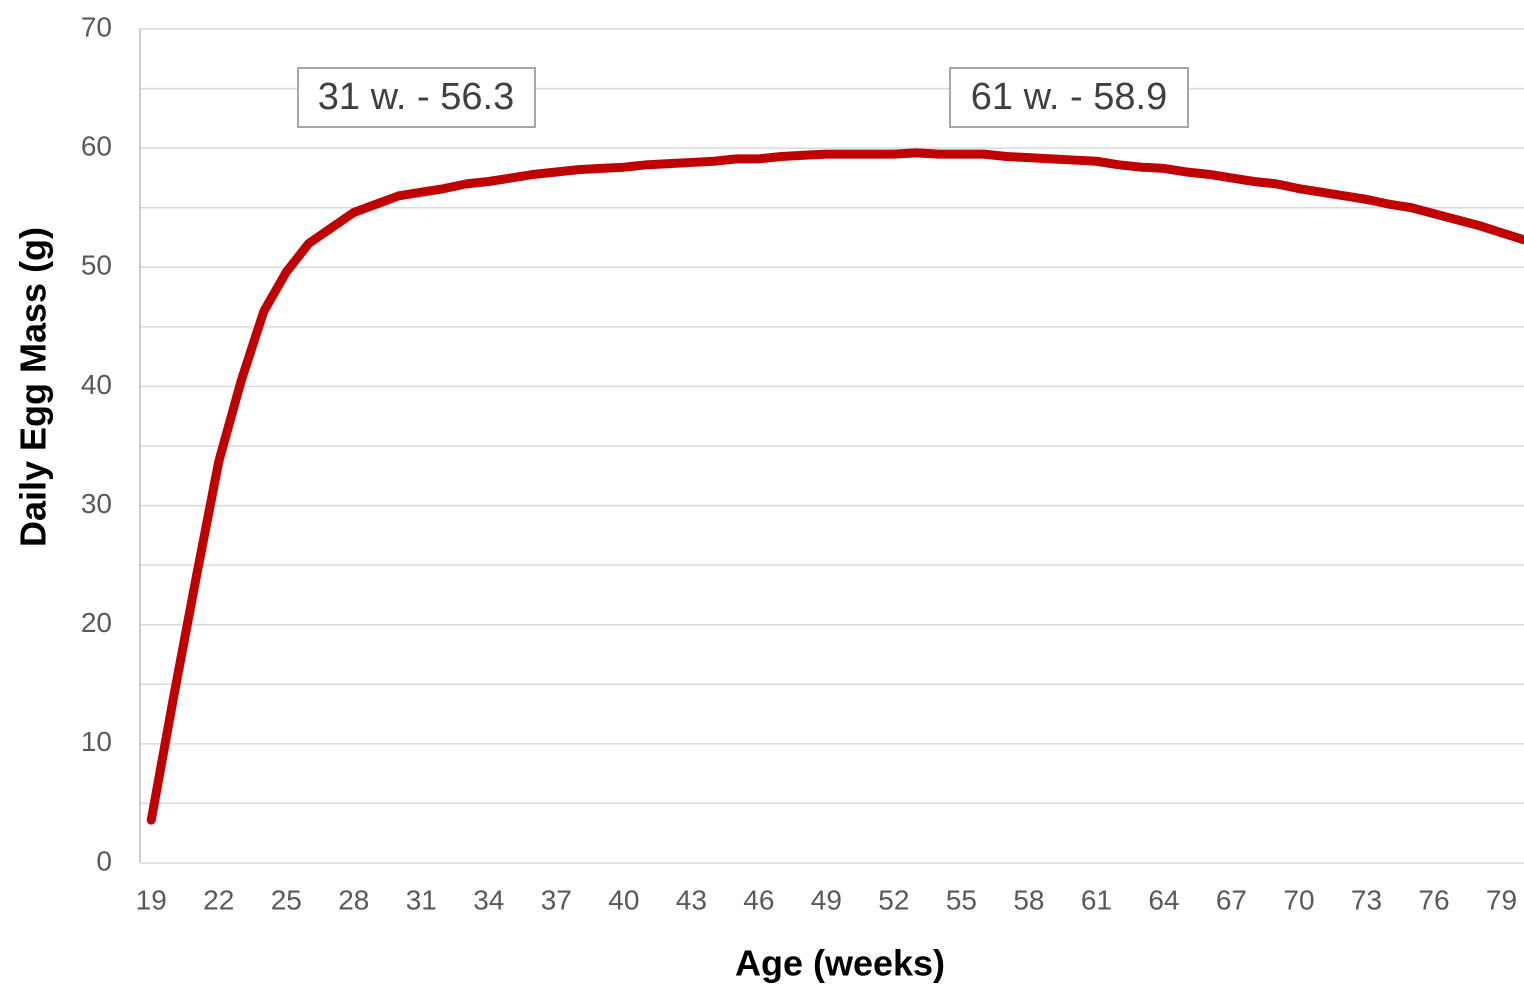 This screenshot has height=987, width=1524. I want to click on x-tick-label: 67, so click(1231, 899).